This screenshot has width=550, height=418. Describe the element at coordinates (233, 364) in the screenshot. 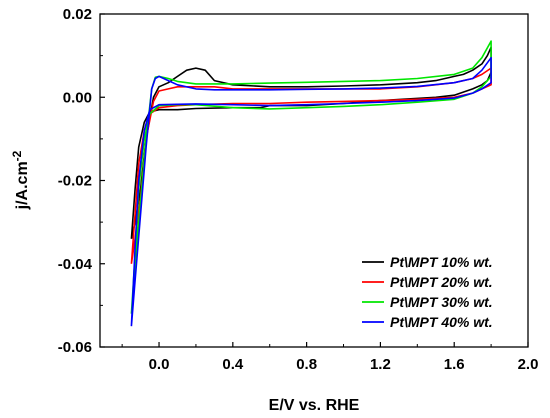

I see `x-tick-label: 0.4` at that location.